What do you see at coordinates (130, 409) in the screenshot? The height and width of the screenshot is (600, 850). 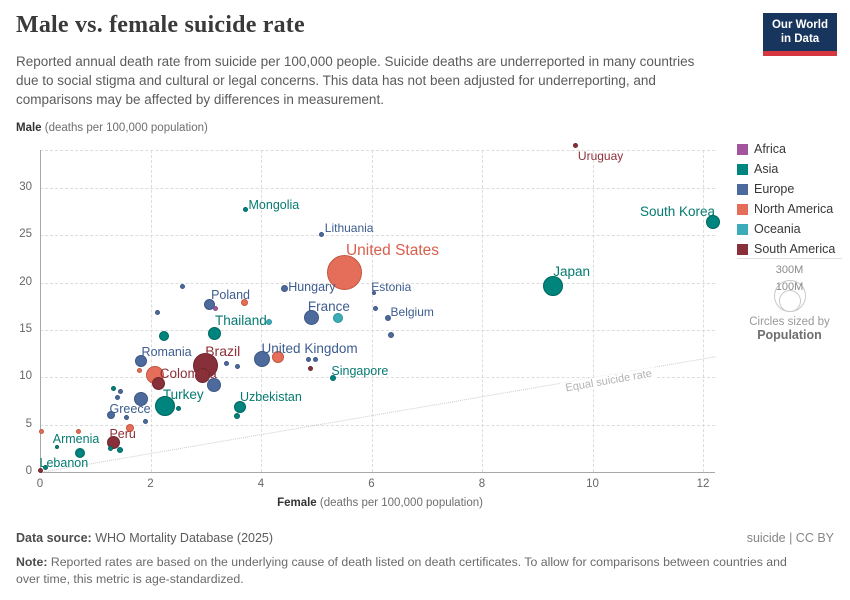 I see `country-label: Greece` at bounding box center [130, 409].